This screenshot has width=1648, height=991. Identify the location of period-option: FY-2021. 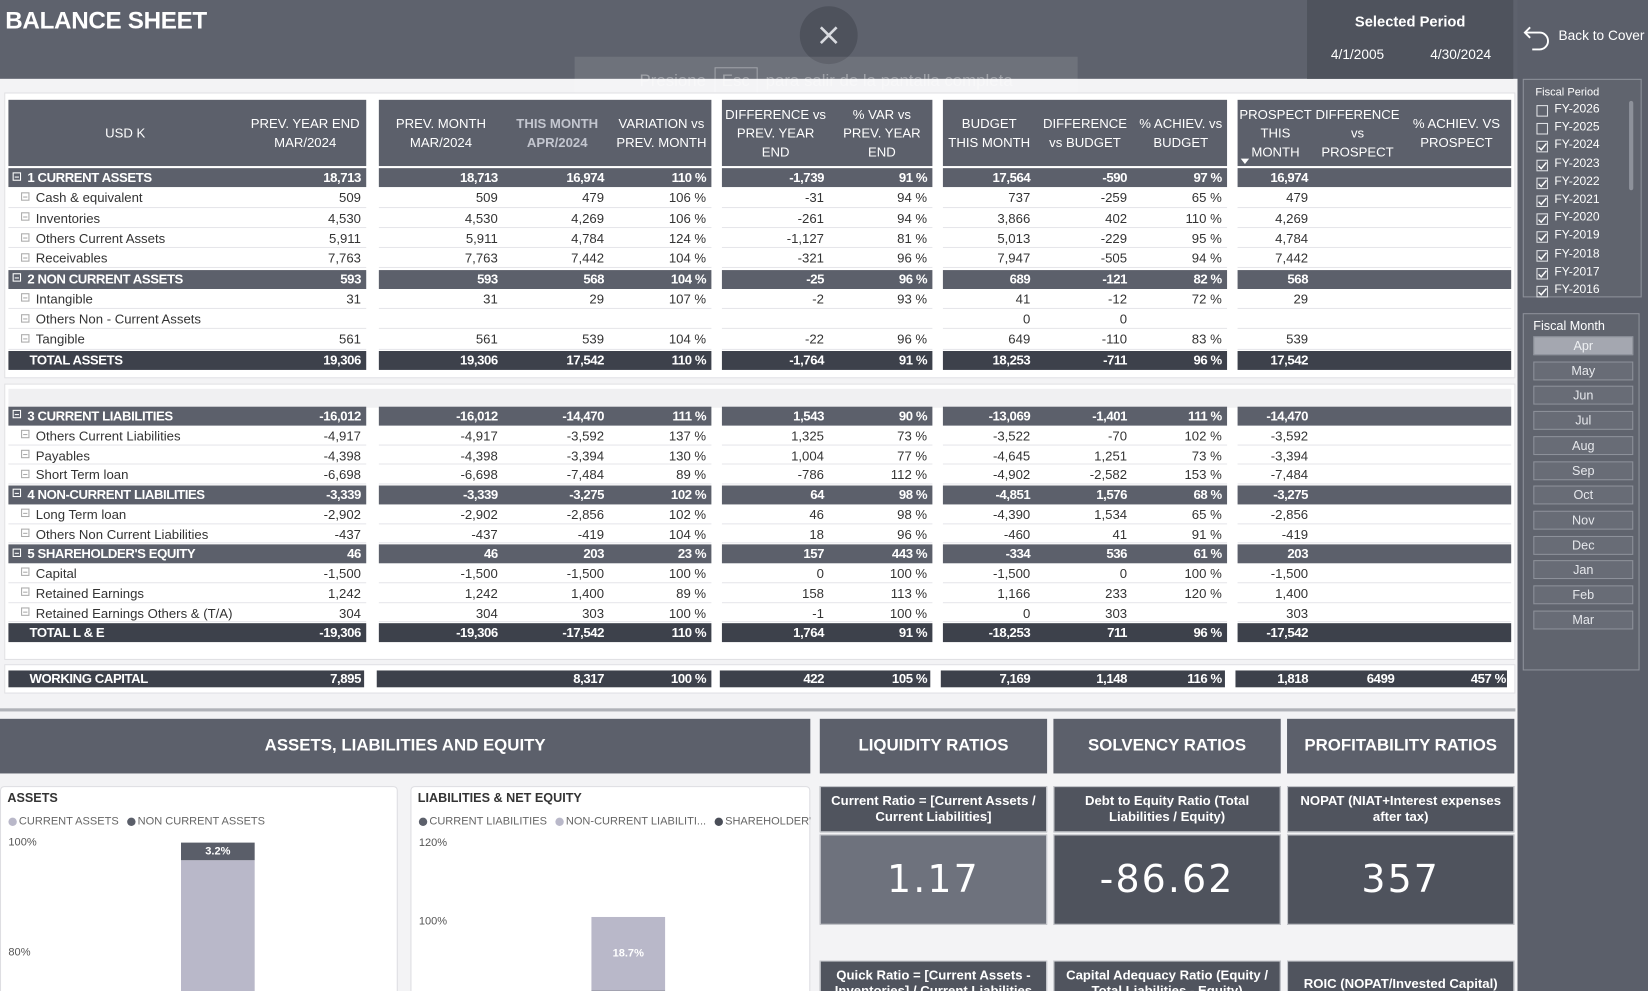
(1577, 199).